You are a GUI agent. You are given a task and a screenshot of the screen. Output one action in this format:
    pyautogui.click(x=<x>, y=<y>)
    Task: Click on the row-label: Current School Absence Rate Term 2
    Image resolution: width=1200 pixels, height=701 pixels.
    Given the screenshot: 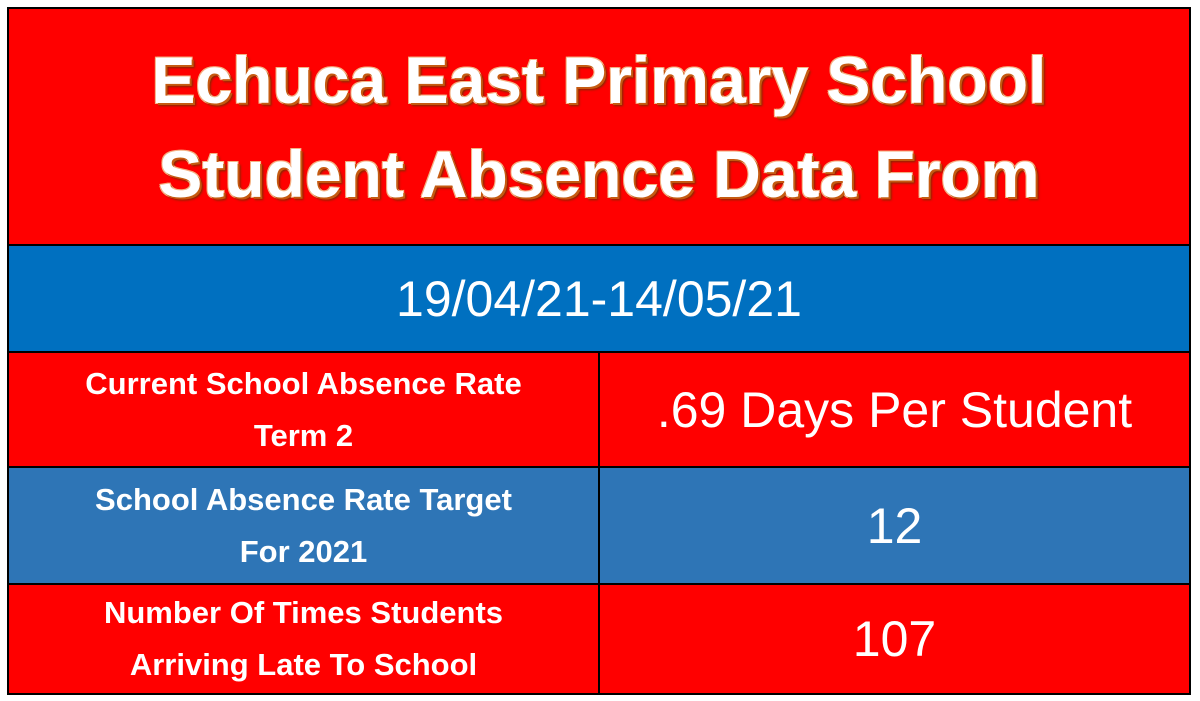 What is the action you would take?
    pyautogui.click(x=304, y=409)
    